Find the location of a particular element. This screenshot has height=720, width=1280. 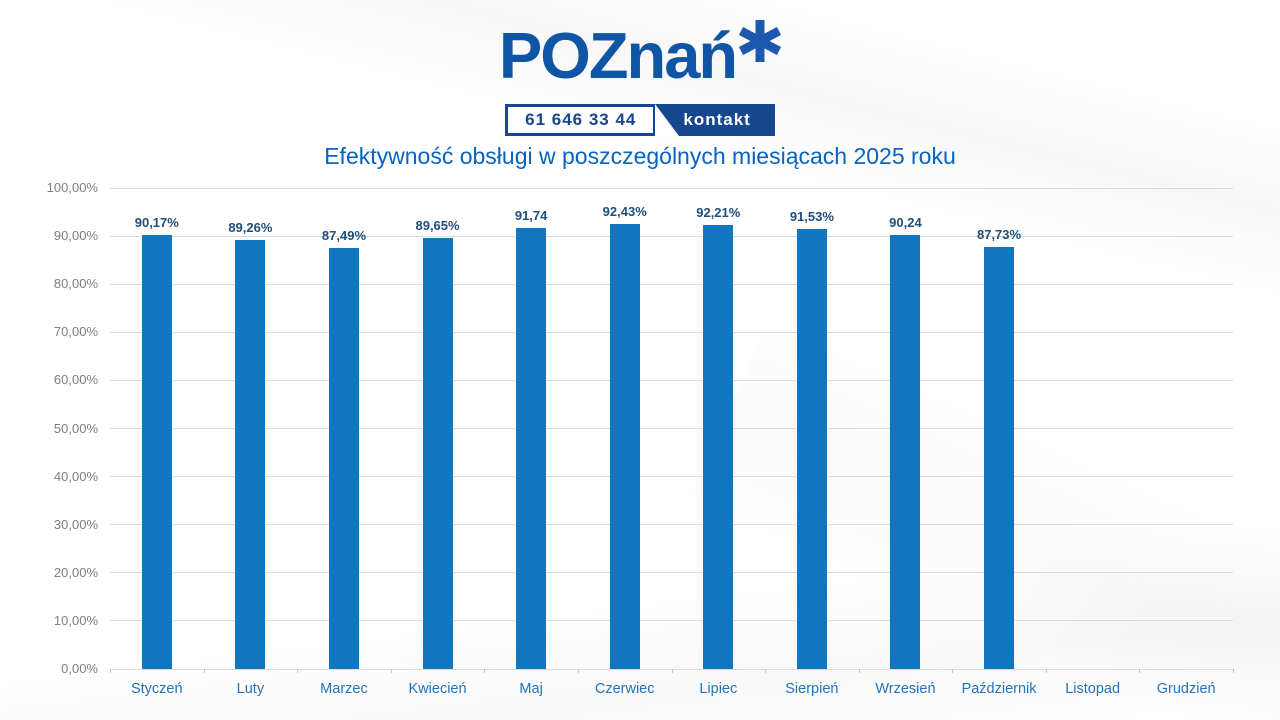

x-tick-label: Grudzień is located at coordinates (1186, 689).